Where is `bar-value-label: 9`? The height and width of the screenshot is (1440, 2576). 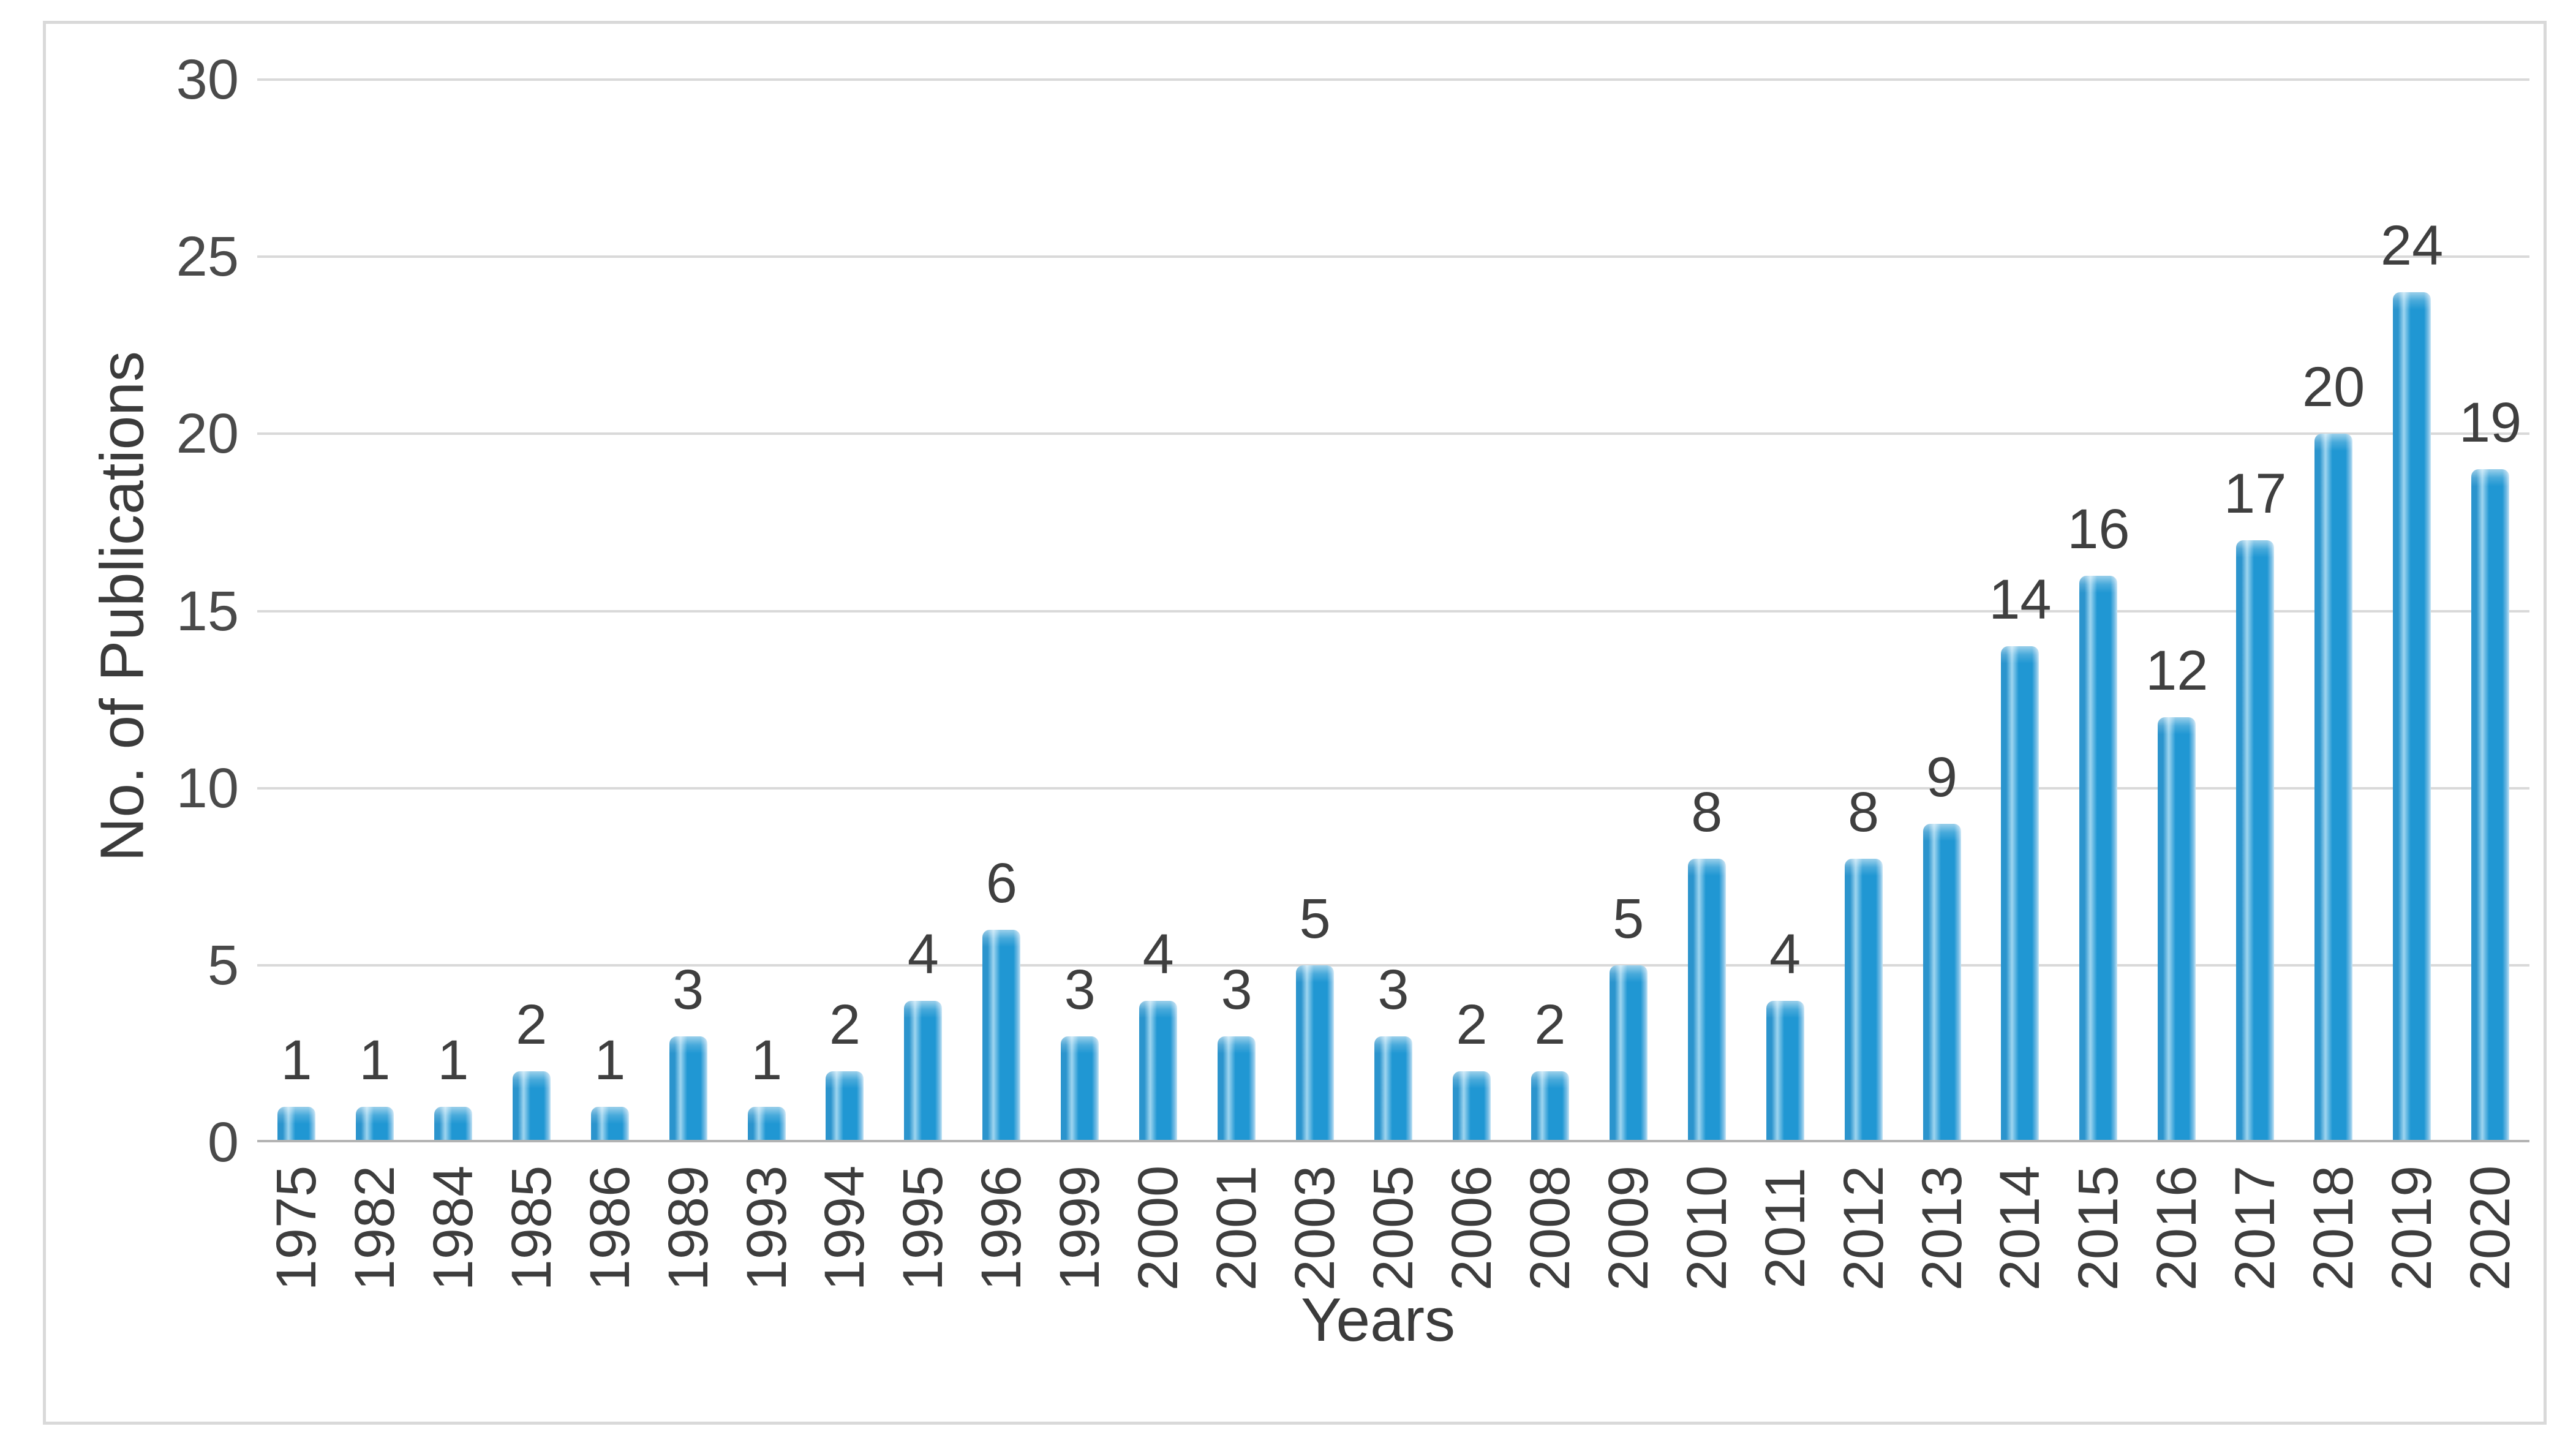 bar-value-label: 9 is located at coordinates (1942, 777).